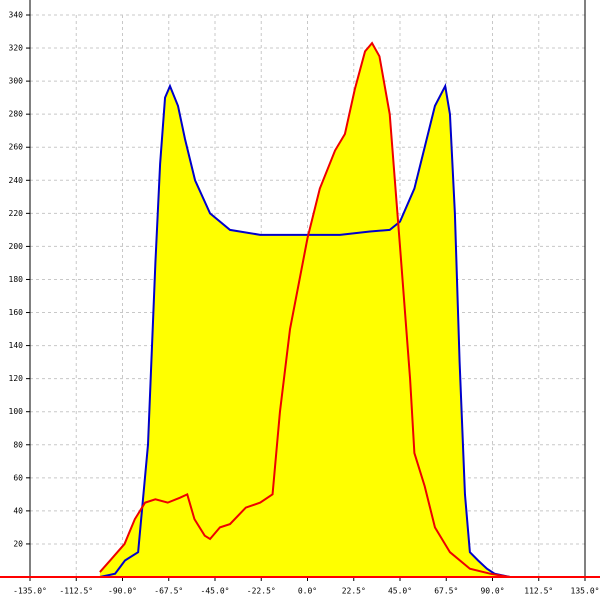 The height and width of the screenshot is (600, 600). Describe the element at coordinates (307, 591) in the screenshot. I see `x-tick-label: 0.0°` at that location.